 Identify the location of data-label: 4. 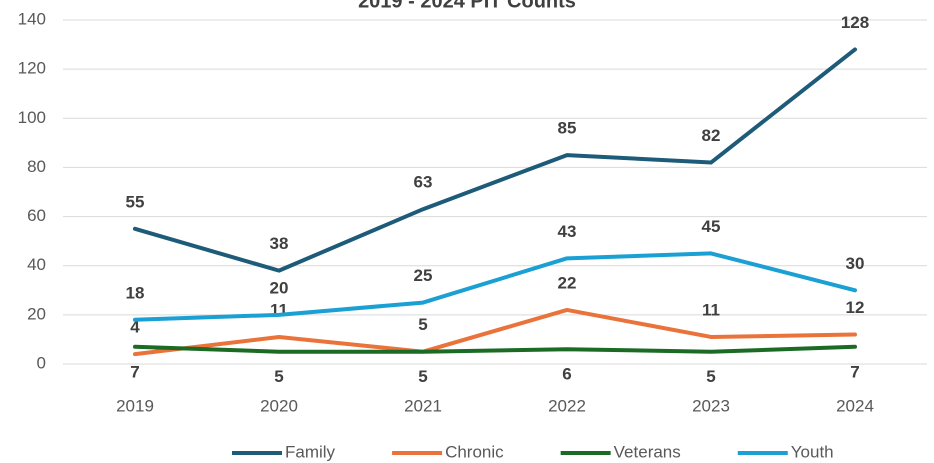
(135, 327).